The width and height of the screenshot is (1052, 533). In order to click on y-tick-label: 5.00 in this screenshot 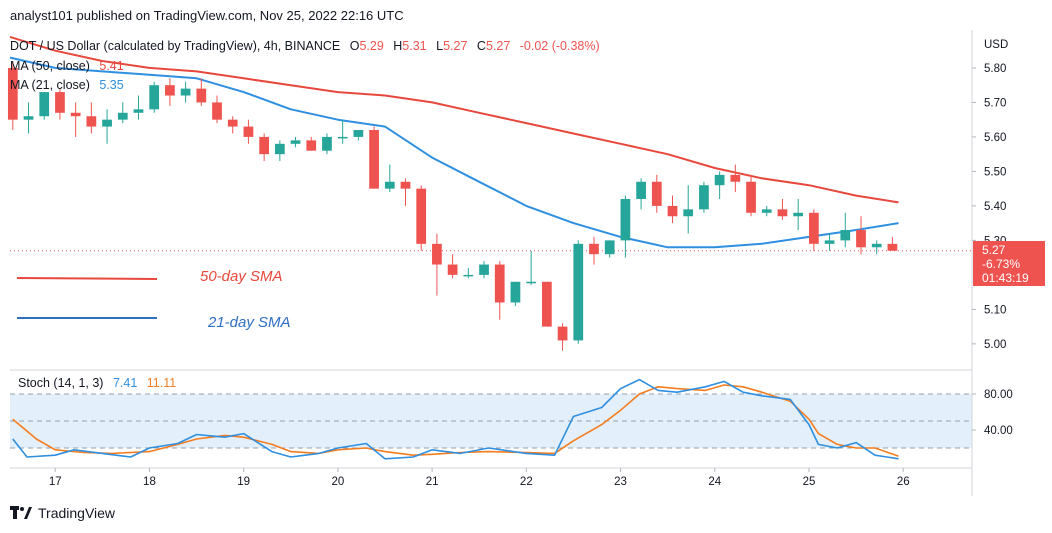, I will do `click(995, 345)`.